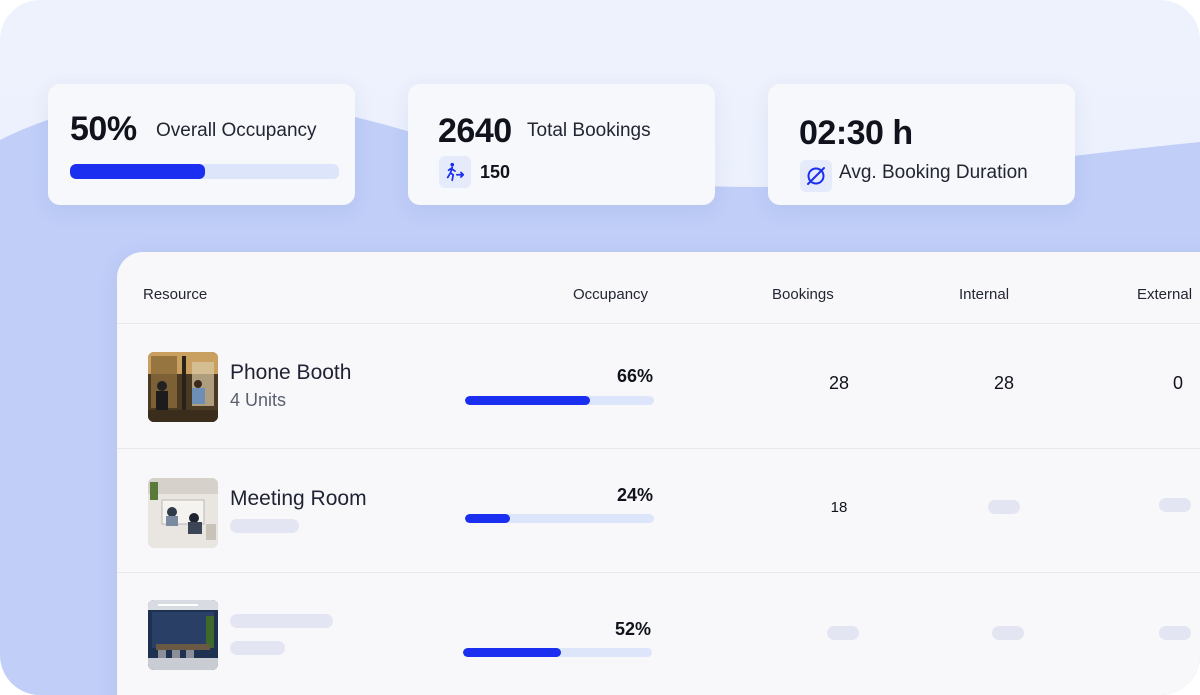 The height and width of the screenshot is (695, 1200). I want to click on header-bookings: Bookings, so click(803, 294).